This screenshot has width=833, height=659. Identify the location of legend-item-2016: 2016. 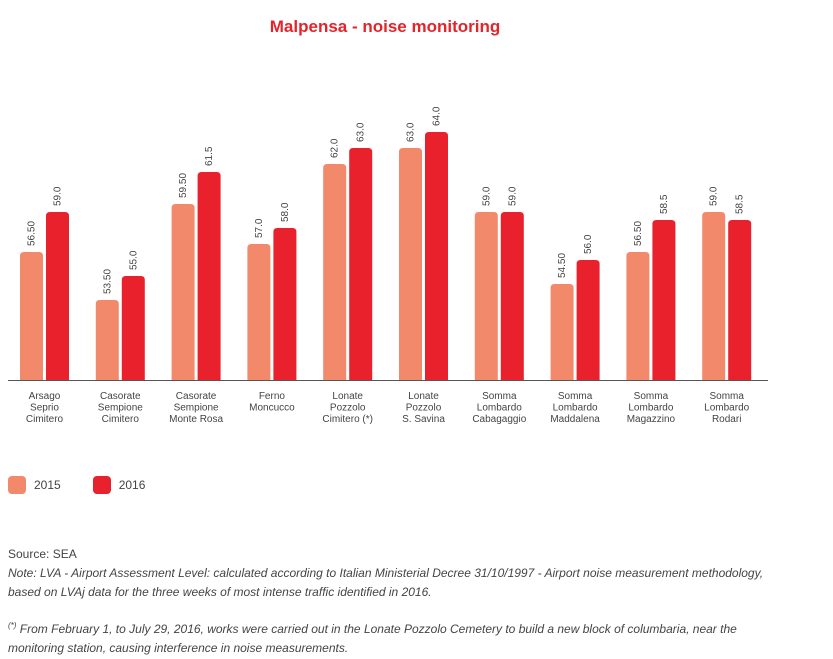
(119, 485).